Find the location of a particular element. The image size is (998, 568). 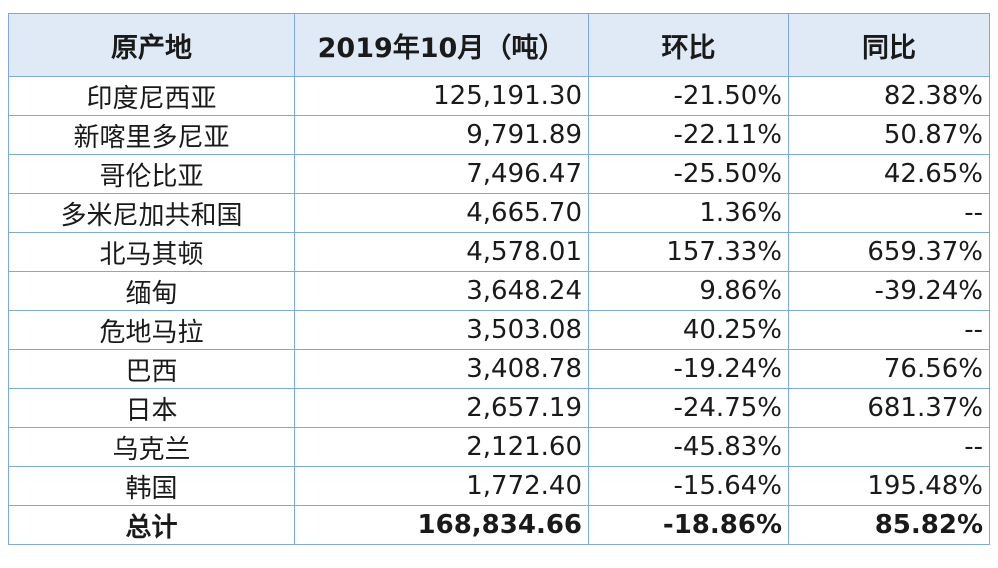

cell-mom: 9.86% is located at coordinates (688, 291).